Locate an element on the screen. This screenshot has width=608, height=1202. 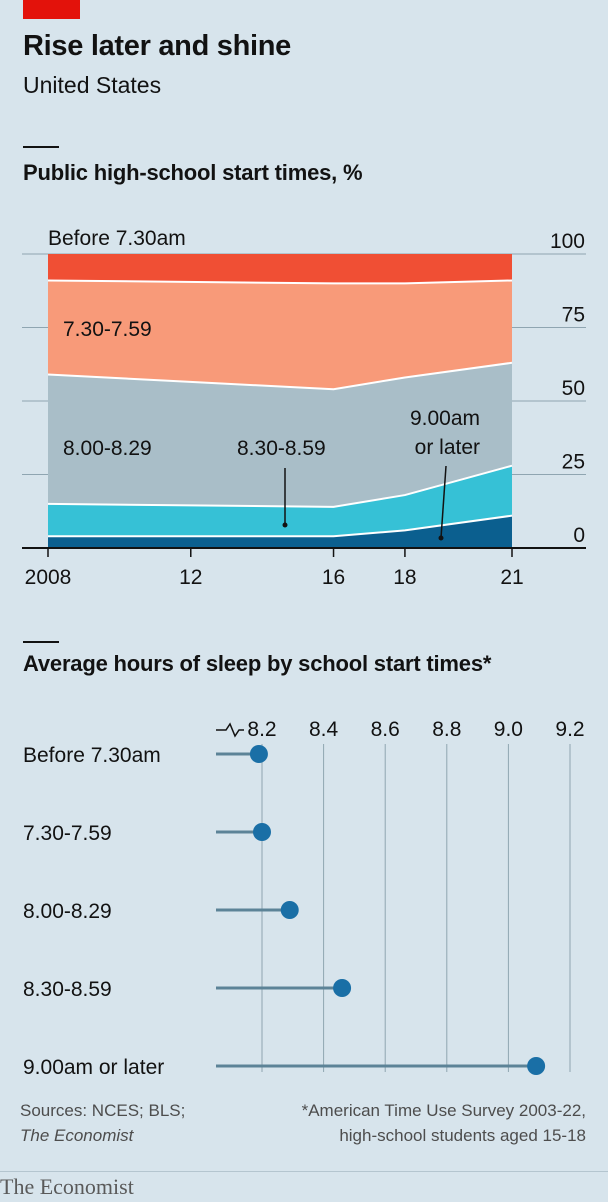
footer-separator is located at coordinates (304, 1171).